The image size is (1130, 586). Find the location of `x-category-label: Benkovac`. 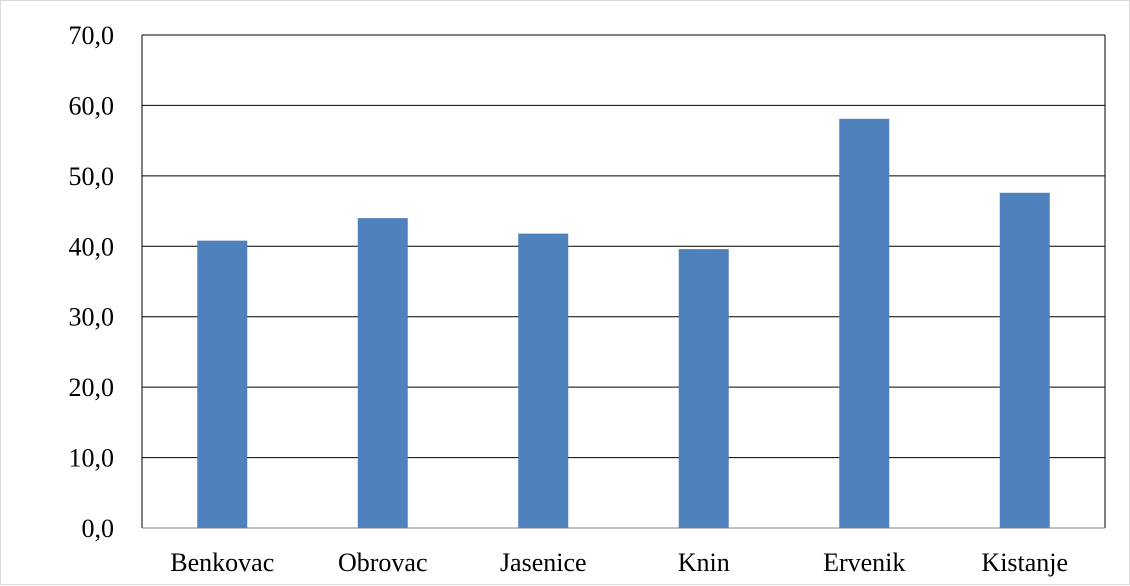

x-category-label: Benkovac is located at coordinates (222, 562).